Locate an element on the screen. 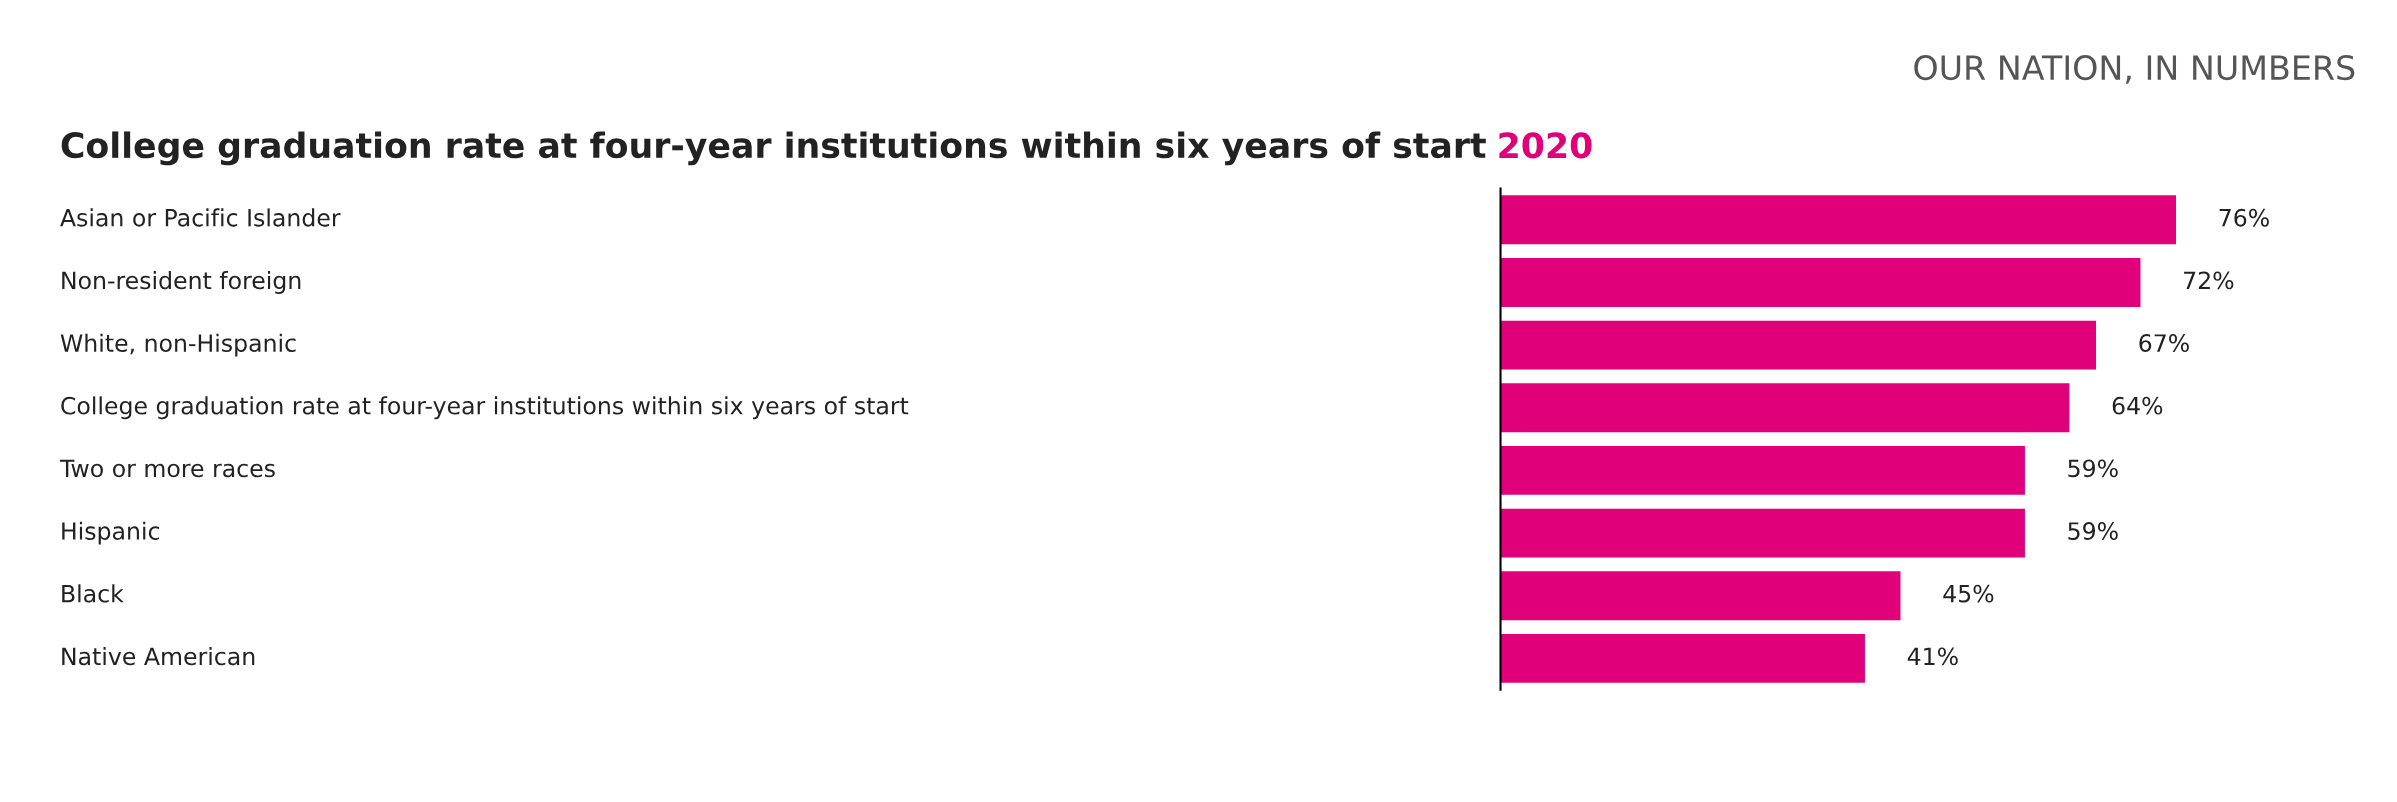 Image resolution: width=2397 pixels, height=802 pixels. y-tick-label: Non-resident foreign is located at coordinates (181, 282).